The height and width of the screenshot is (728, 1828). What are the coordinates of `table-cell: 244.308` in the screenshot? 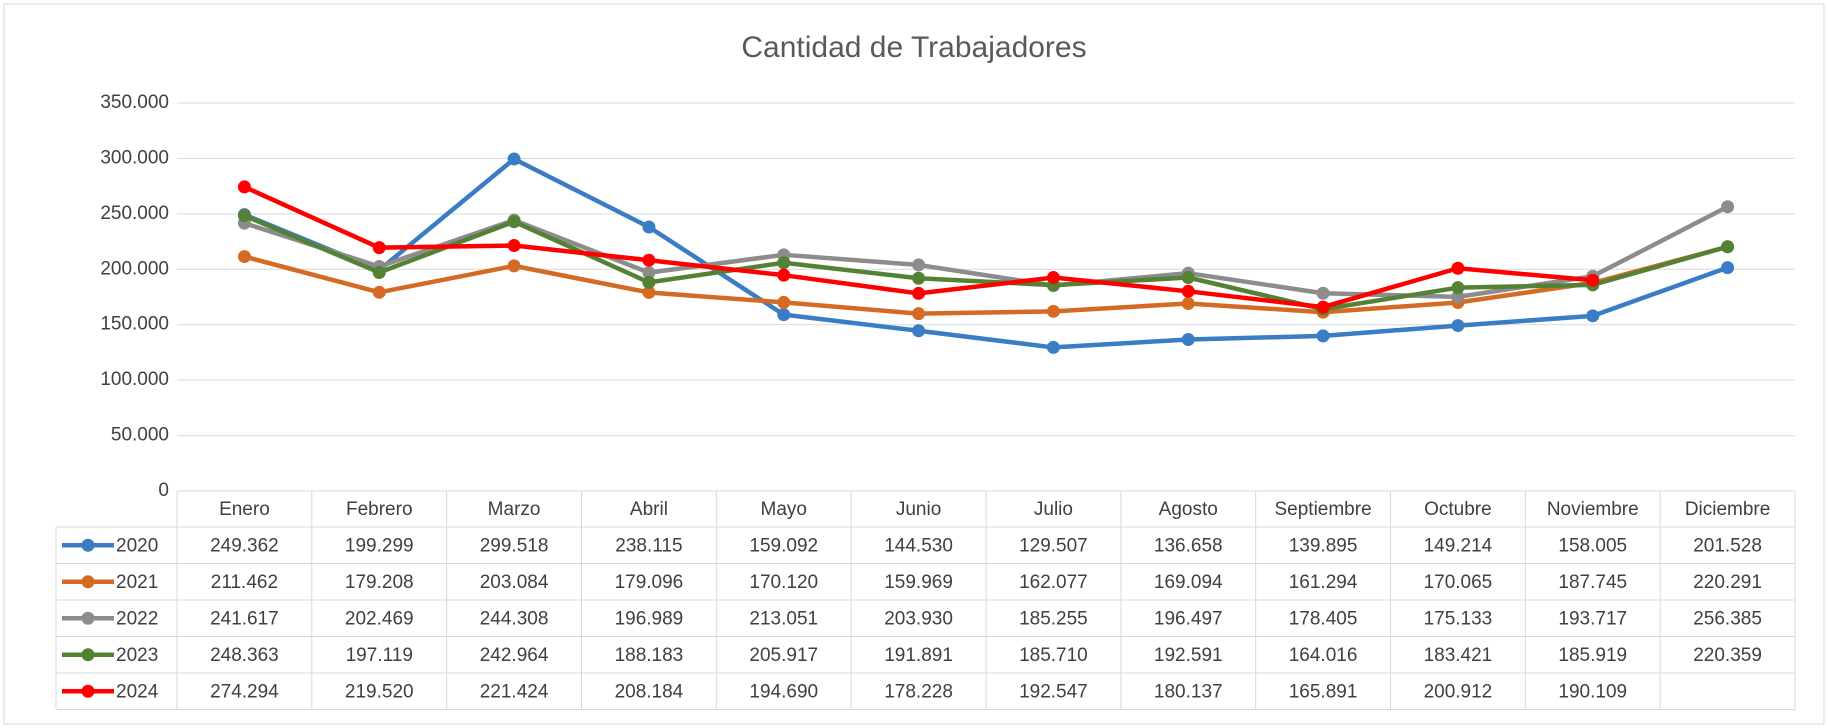 It's located at (514, 618).